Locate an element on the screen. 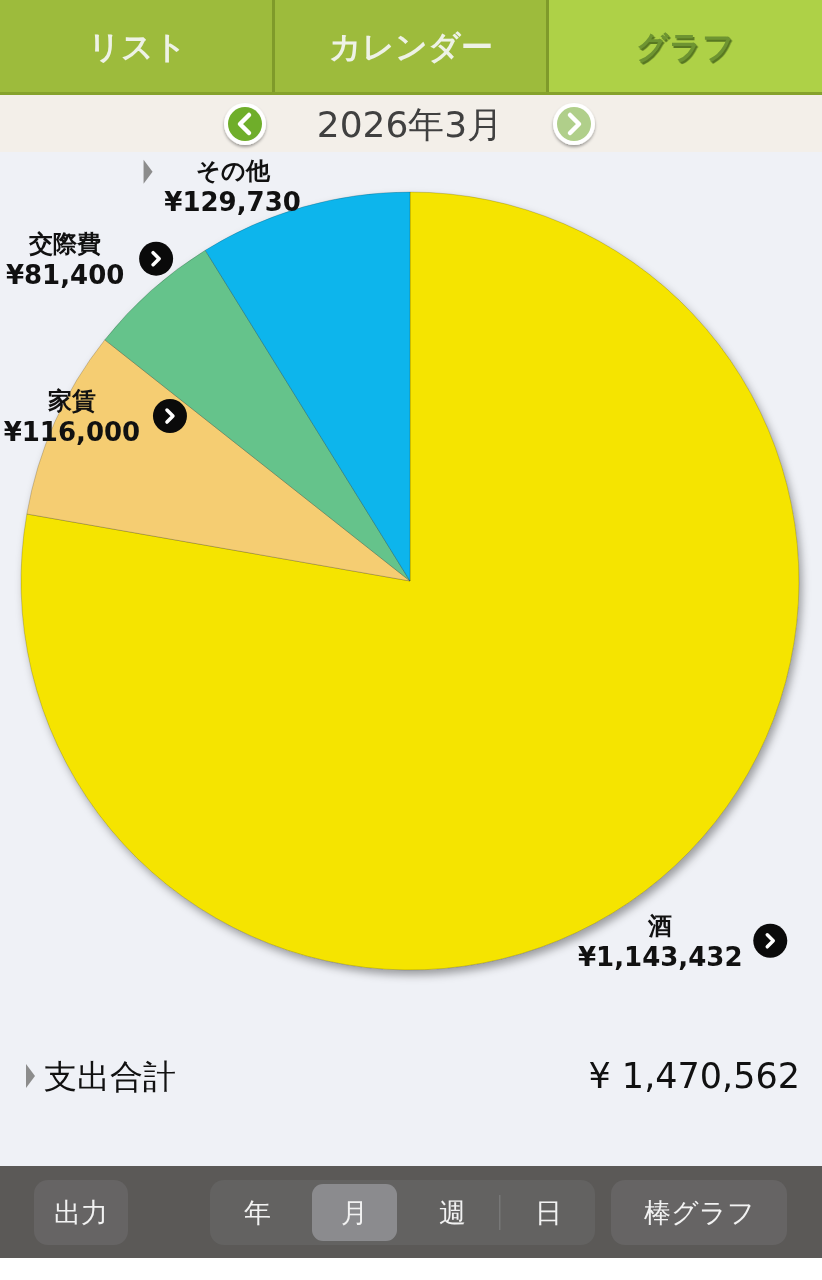 Image resolution: width=822 pixels, height=1280 pixels. text: リスト is located at coordinates (137, 47).